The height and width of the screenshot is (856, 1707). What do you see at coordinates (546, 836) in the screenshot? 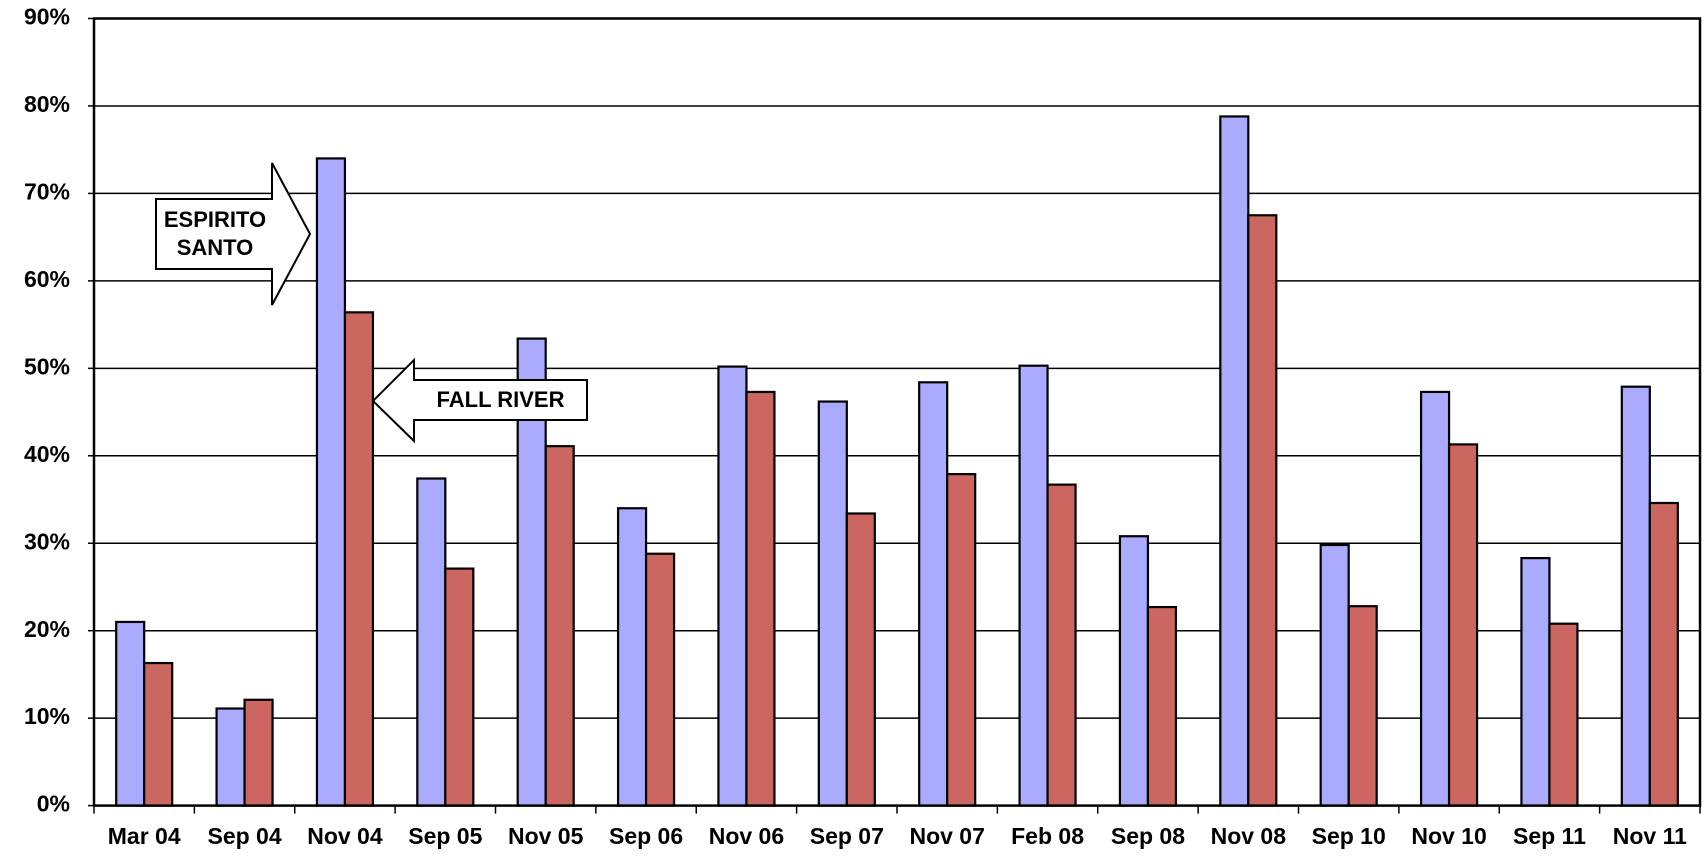
I see `x-tick-label: Nov 05` at bounding box center [546, 836].